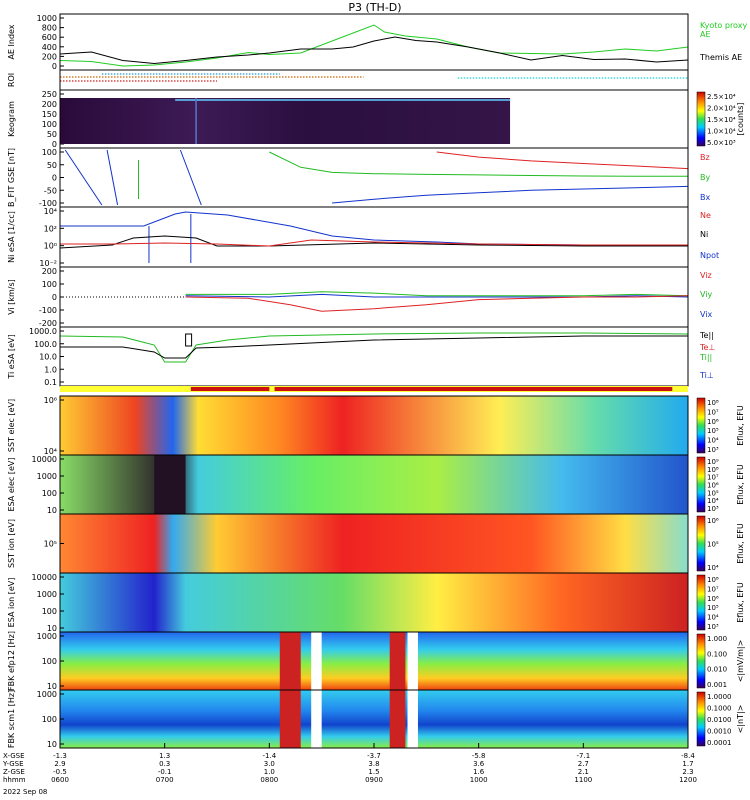 The height and width of the screenshot is (800, 750). Describe the element at coordinates (25, 792) in the screenshot. I see `xaxis-date: 2022 Sep 08` at that location.